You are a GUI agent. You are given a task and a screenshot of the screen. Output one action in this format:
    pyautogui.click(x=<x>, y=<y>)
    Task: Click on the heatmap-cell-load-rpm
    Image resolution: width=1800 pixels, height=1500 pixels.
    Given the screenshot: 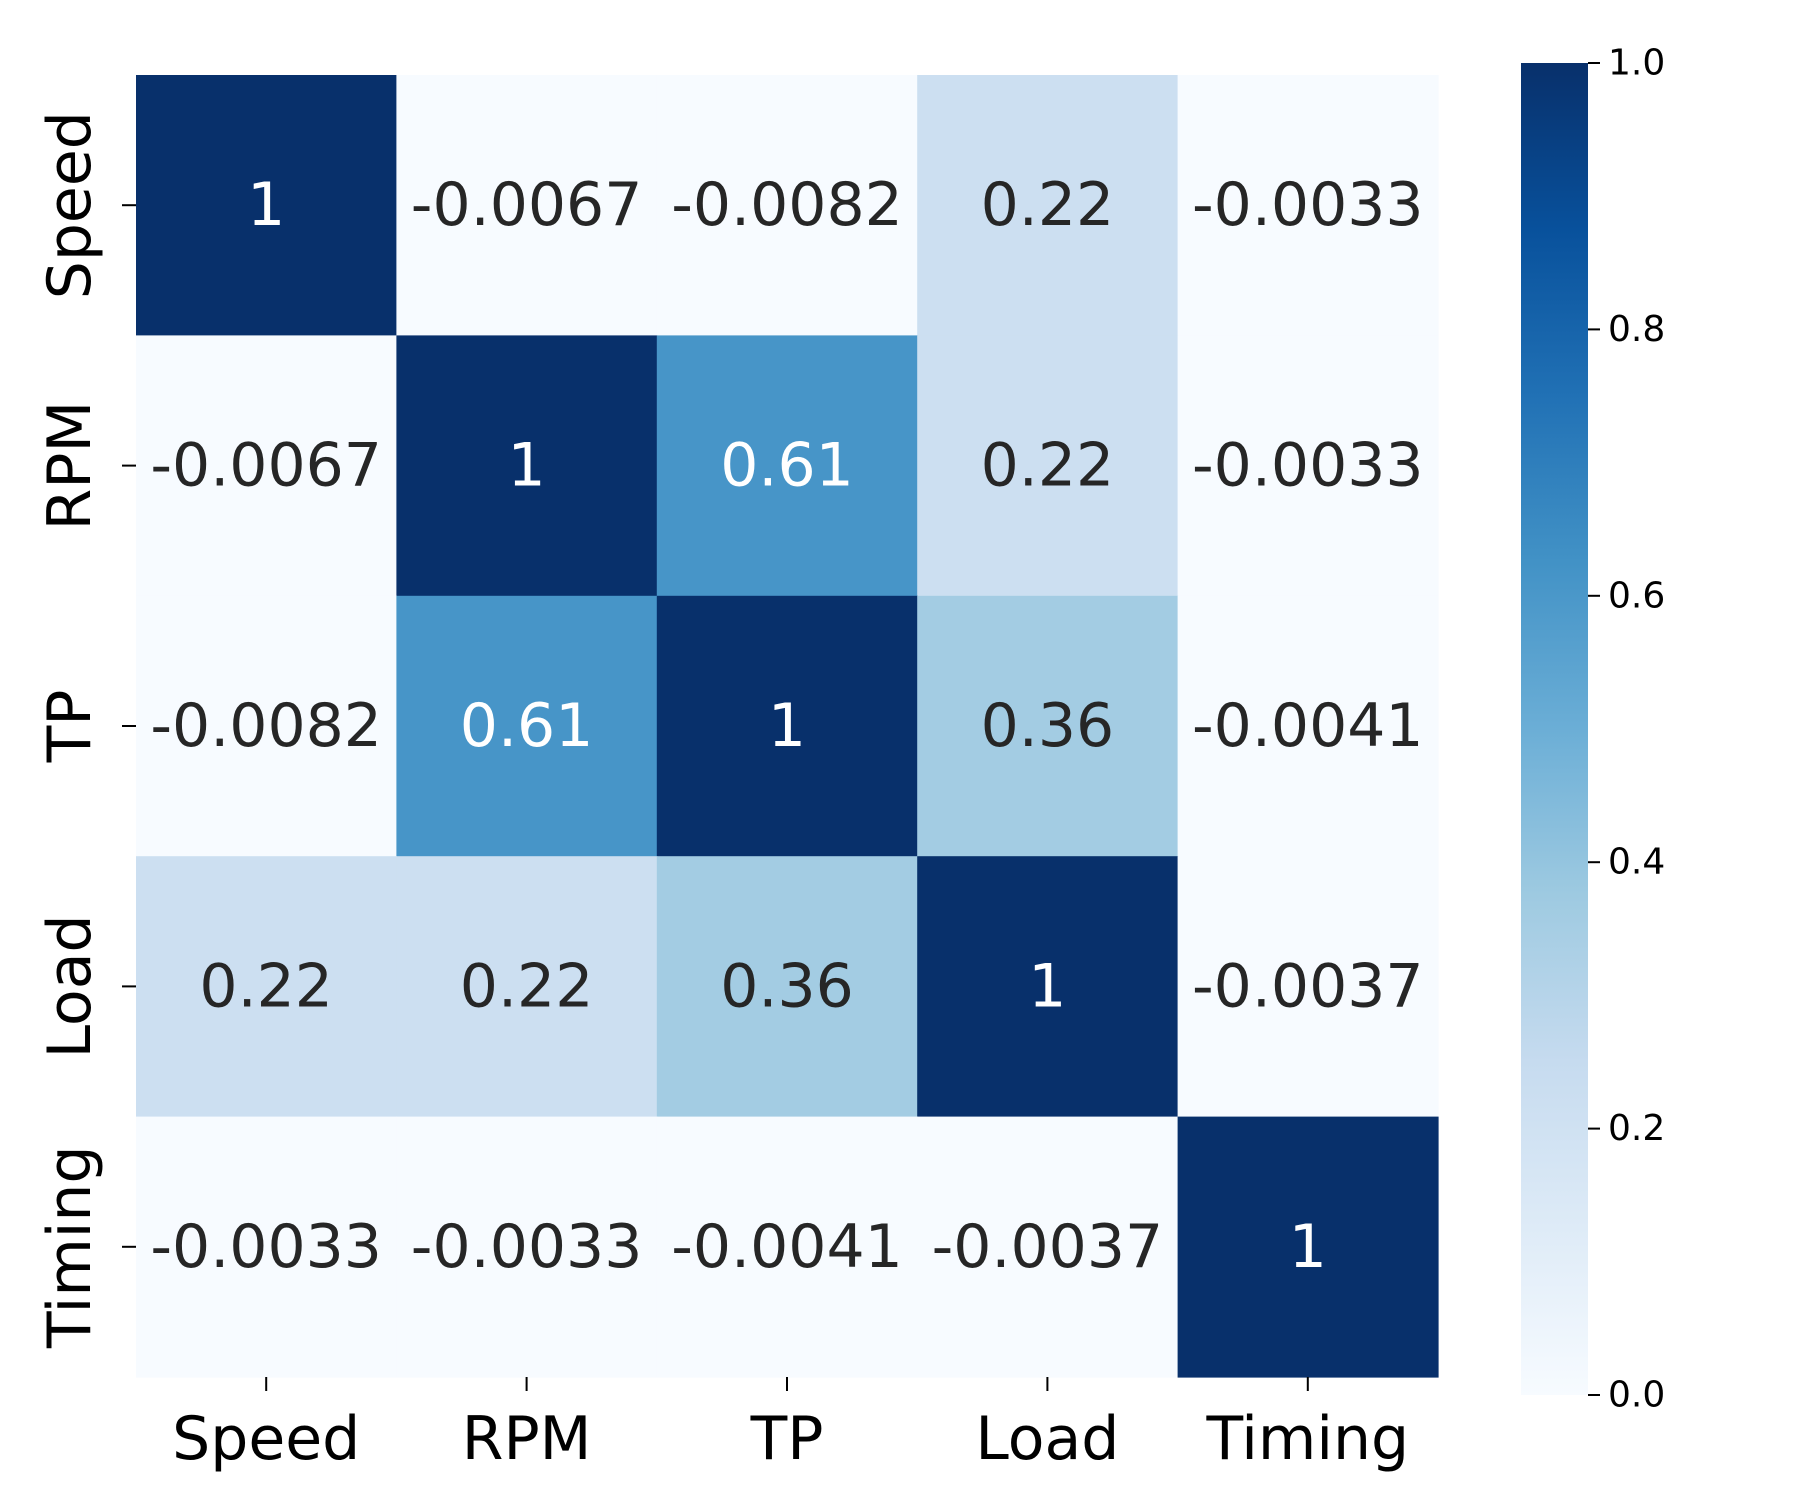 What is the action you would take?
    pyautogui.click(x=527, y=987)
    